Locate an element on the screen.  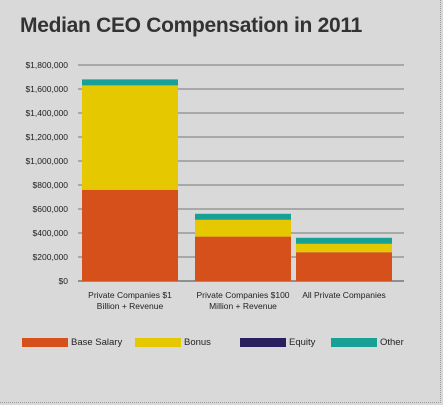
category-label-line: Billion + Revenue is located at coordinates (130, 306).